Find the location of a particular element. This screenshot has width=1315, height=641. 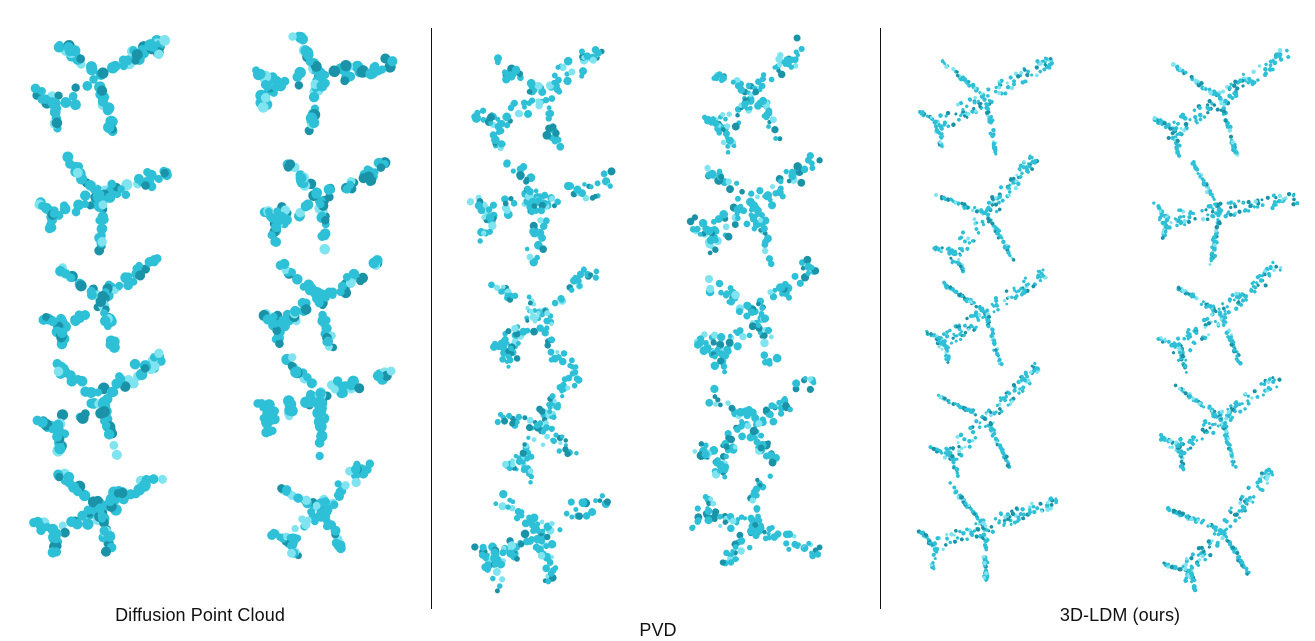

caption-3d-ldm: 3D-LDM (ours) is located at coordinates (1120, 615).